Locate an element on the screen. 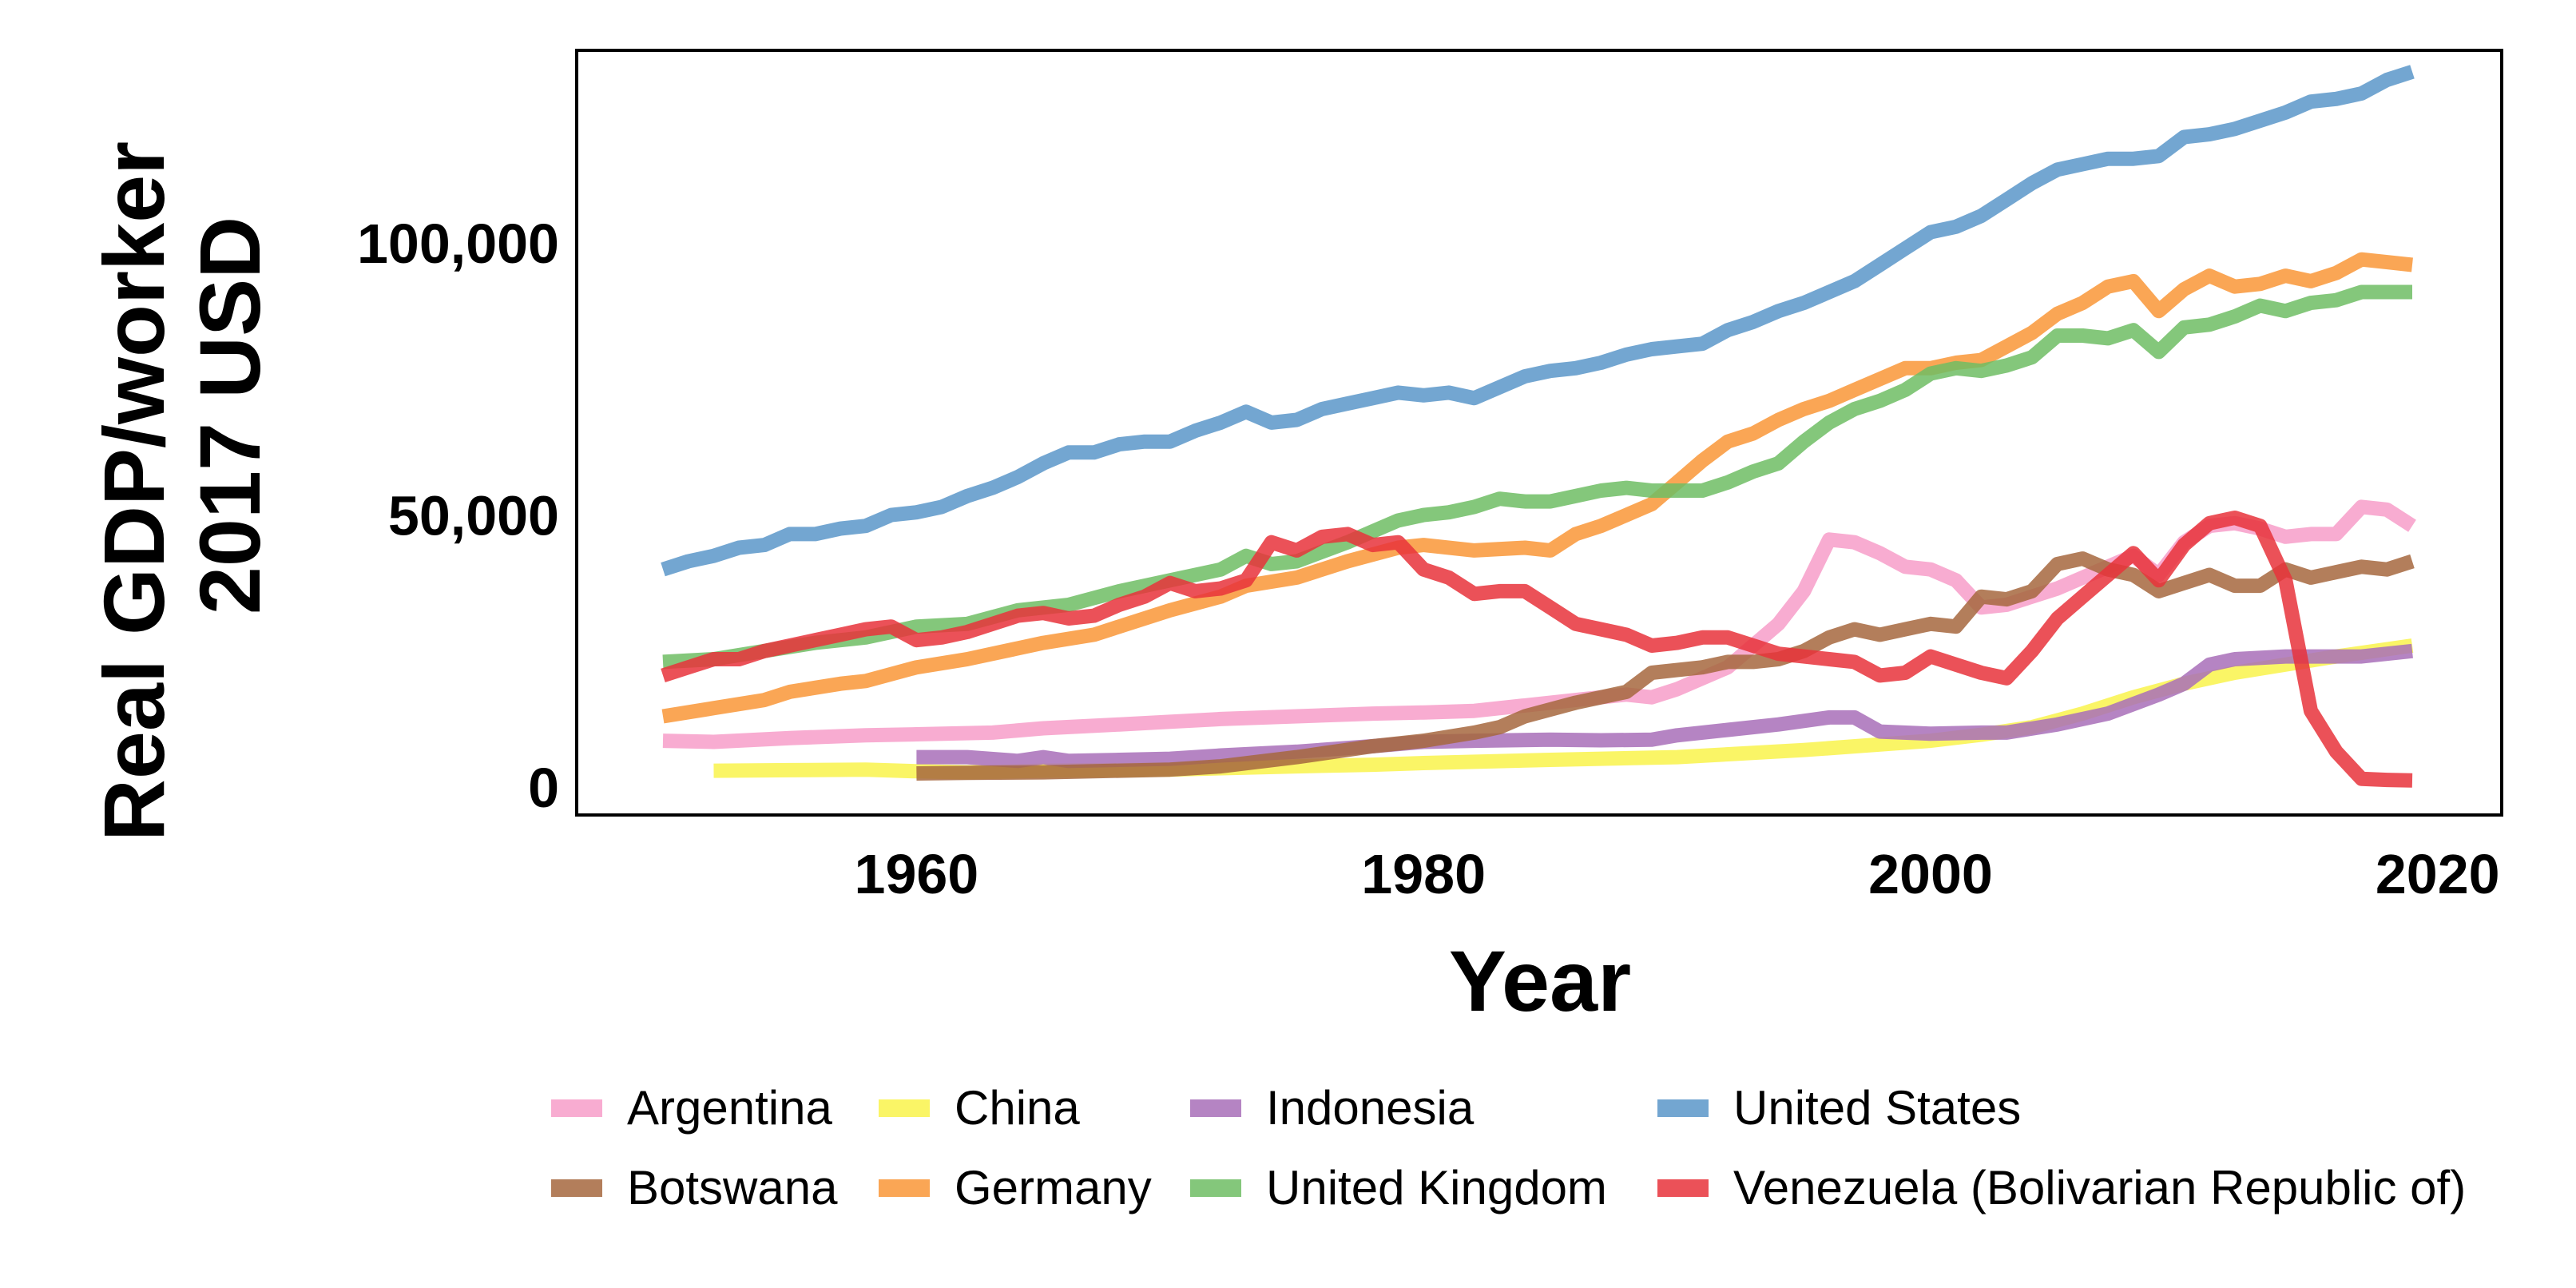  legend-swatch-argentina is located at coordinates (576, 1108).